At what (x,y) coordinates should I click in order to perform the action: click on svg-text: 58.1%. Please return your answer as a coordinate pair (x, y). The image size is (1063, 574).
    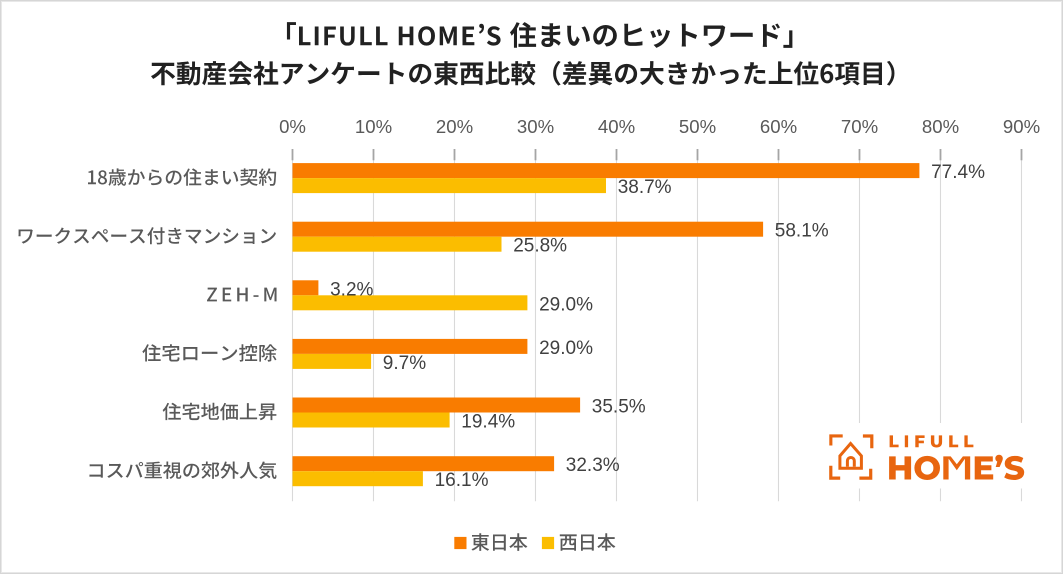
    Looking at the image, I should click on (802, 231).